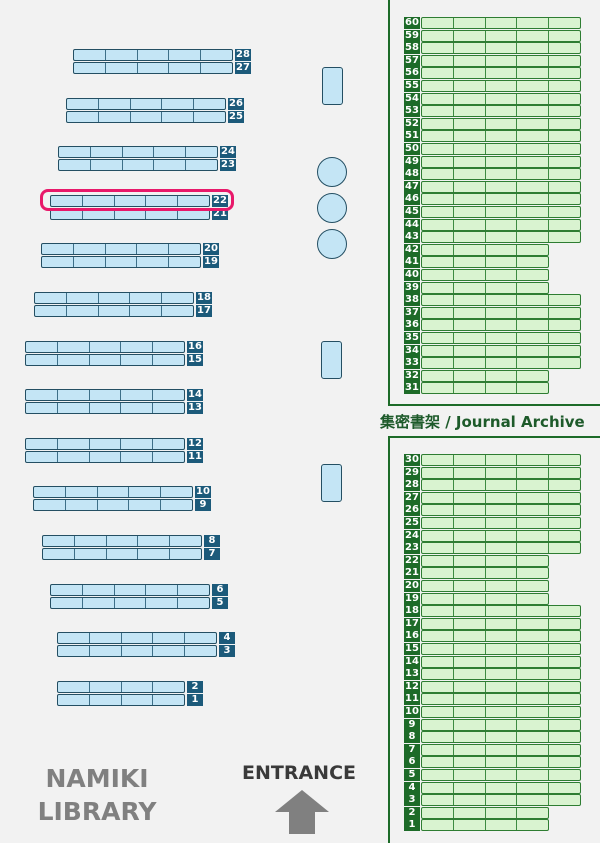 The width and height of the screenshot is (600, 843). Describe the element at coordinates (412, 149) in the screenshot. I see `shelf-number-label: 50` at that location.